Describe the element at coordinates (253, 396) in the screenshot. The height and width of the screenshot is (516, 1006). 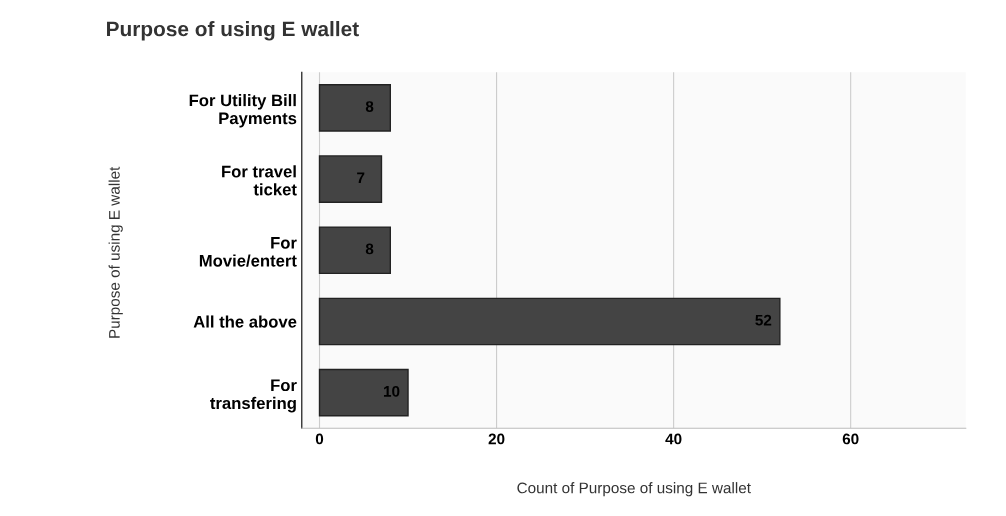
I see `y-tick-label: For transfering` at that location.